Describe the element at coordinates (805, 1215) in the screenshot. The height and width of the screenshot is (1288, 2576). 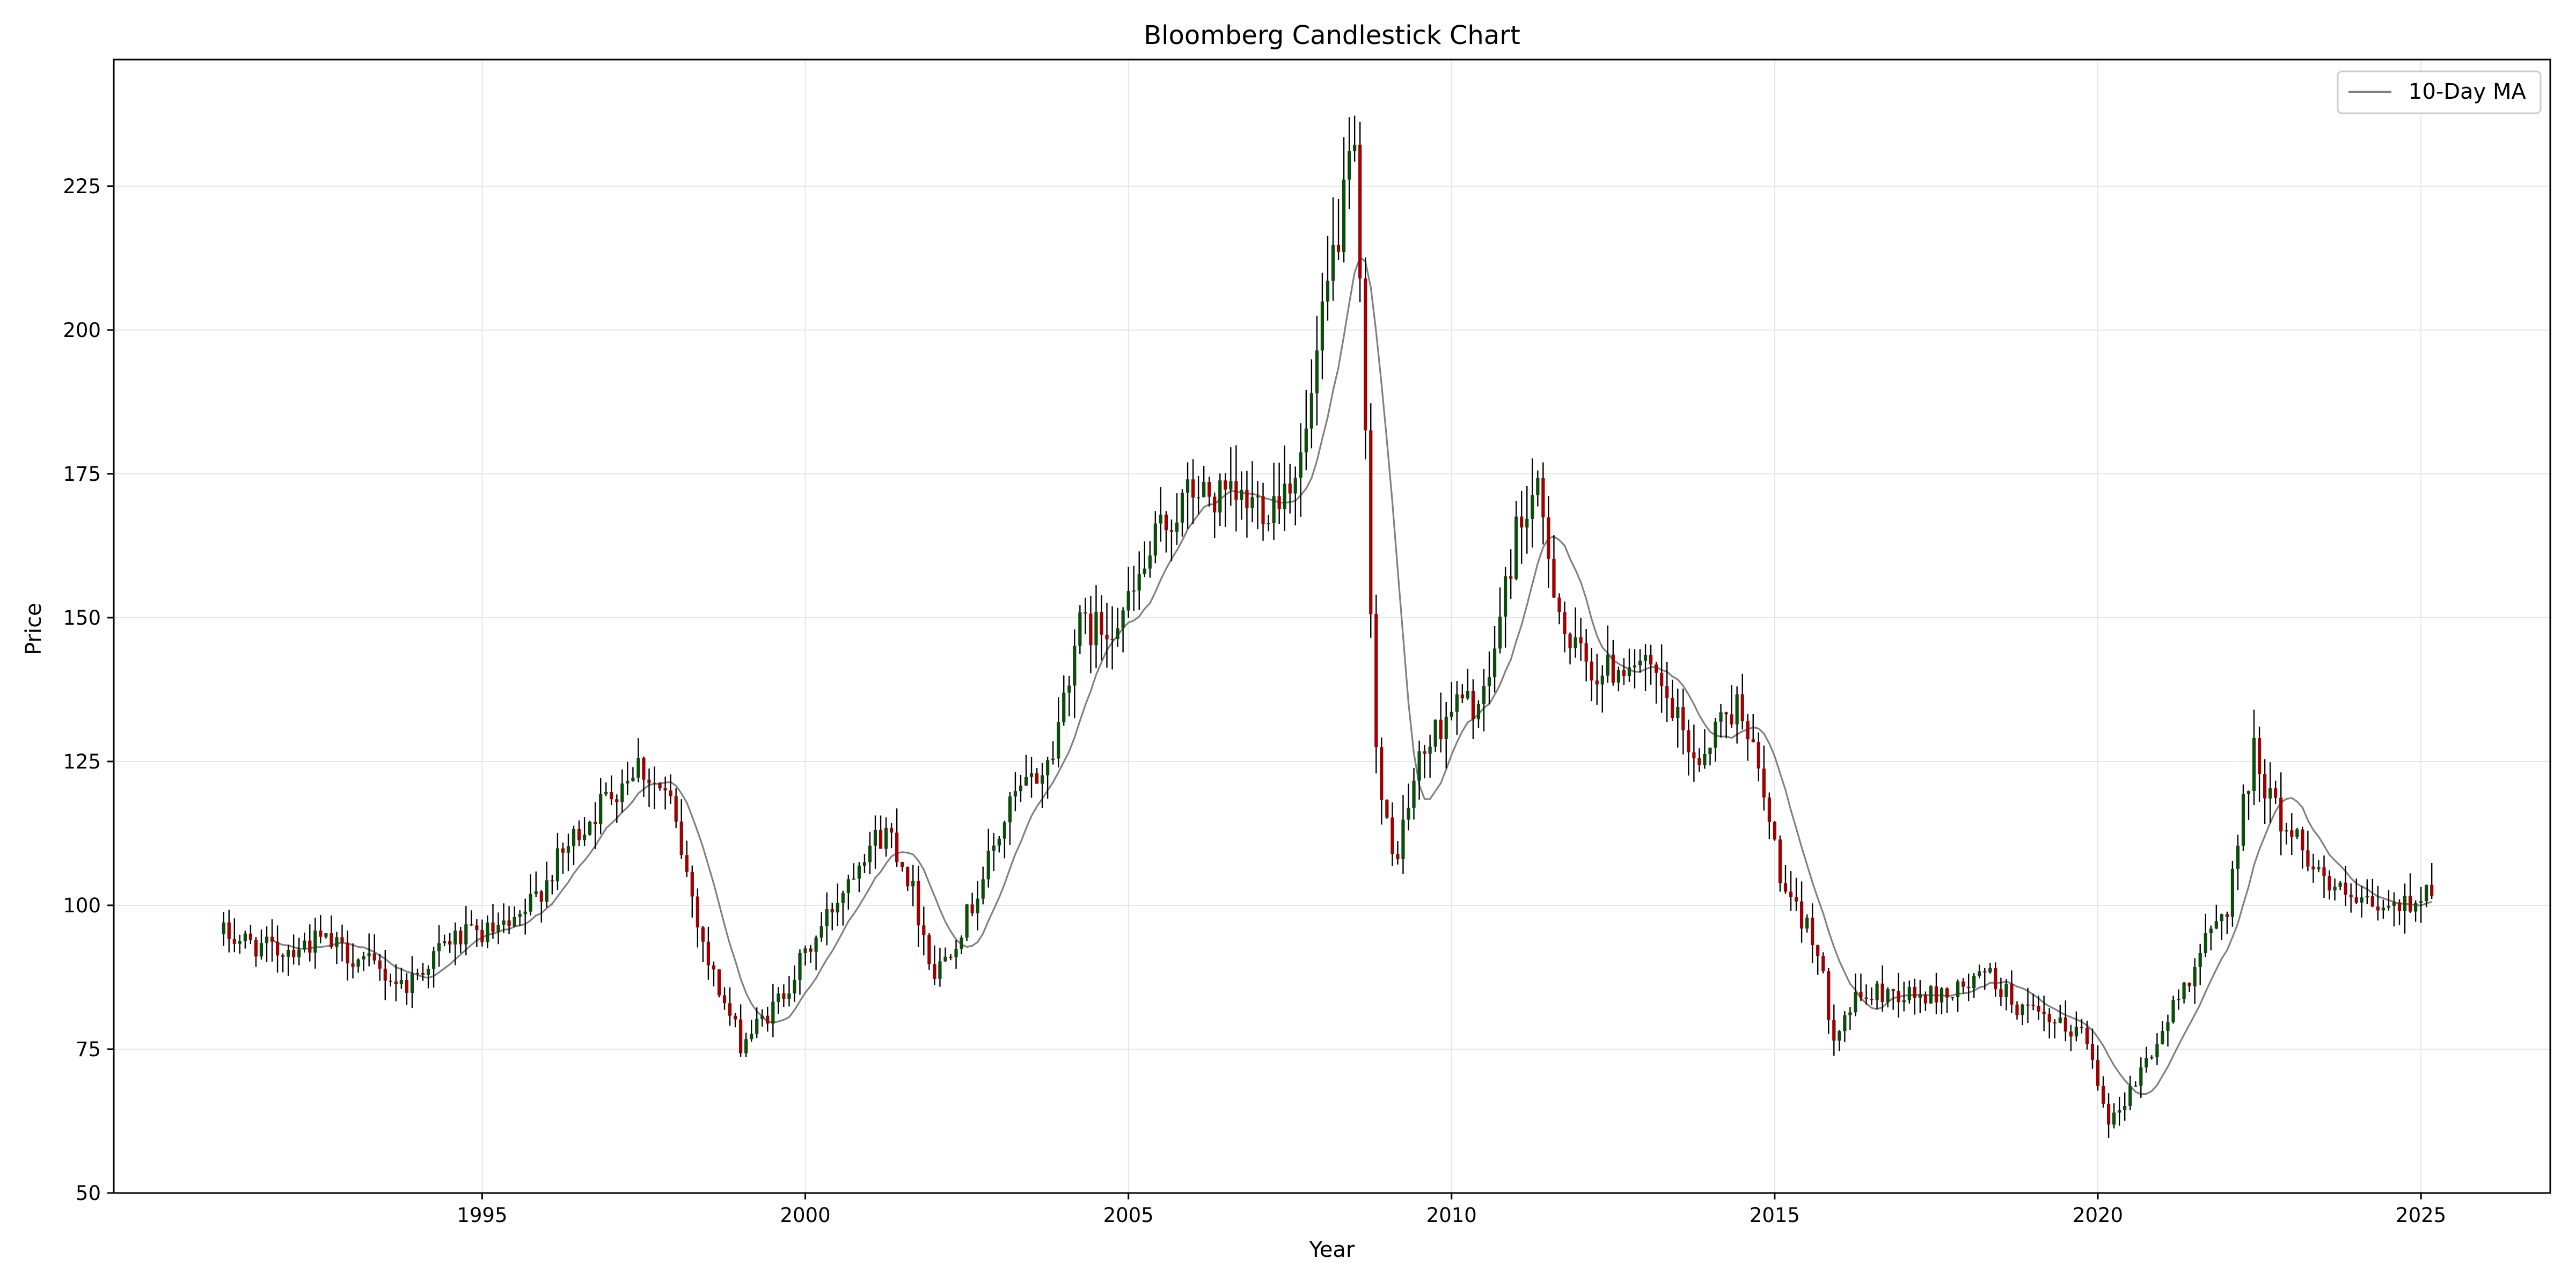
I see `x-tick-label: 2000` at that location.